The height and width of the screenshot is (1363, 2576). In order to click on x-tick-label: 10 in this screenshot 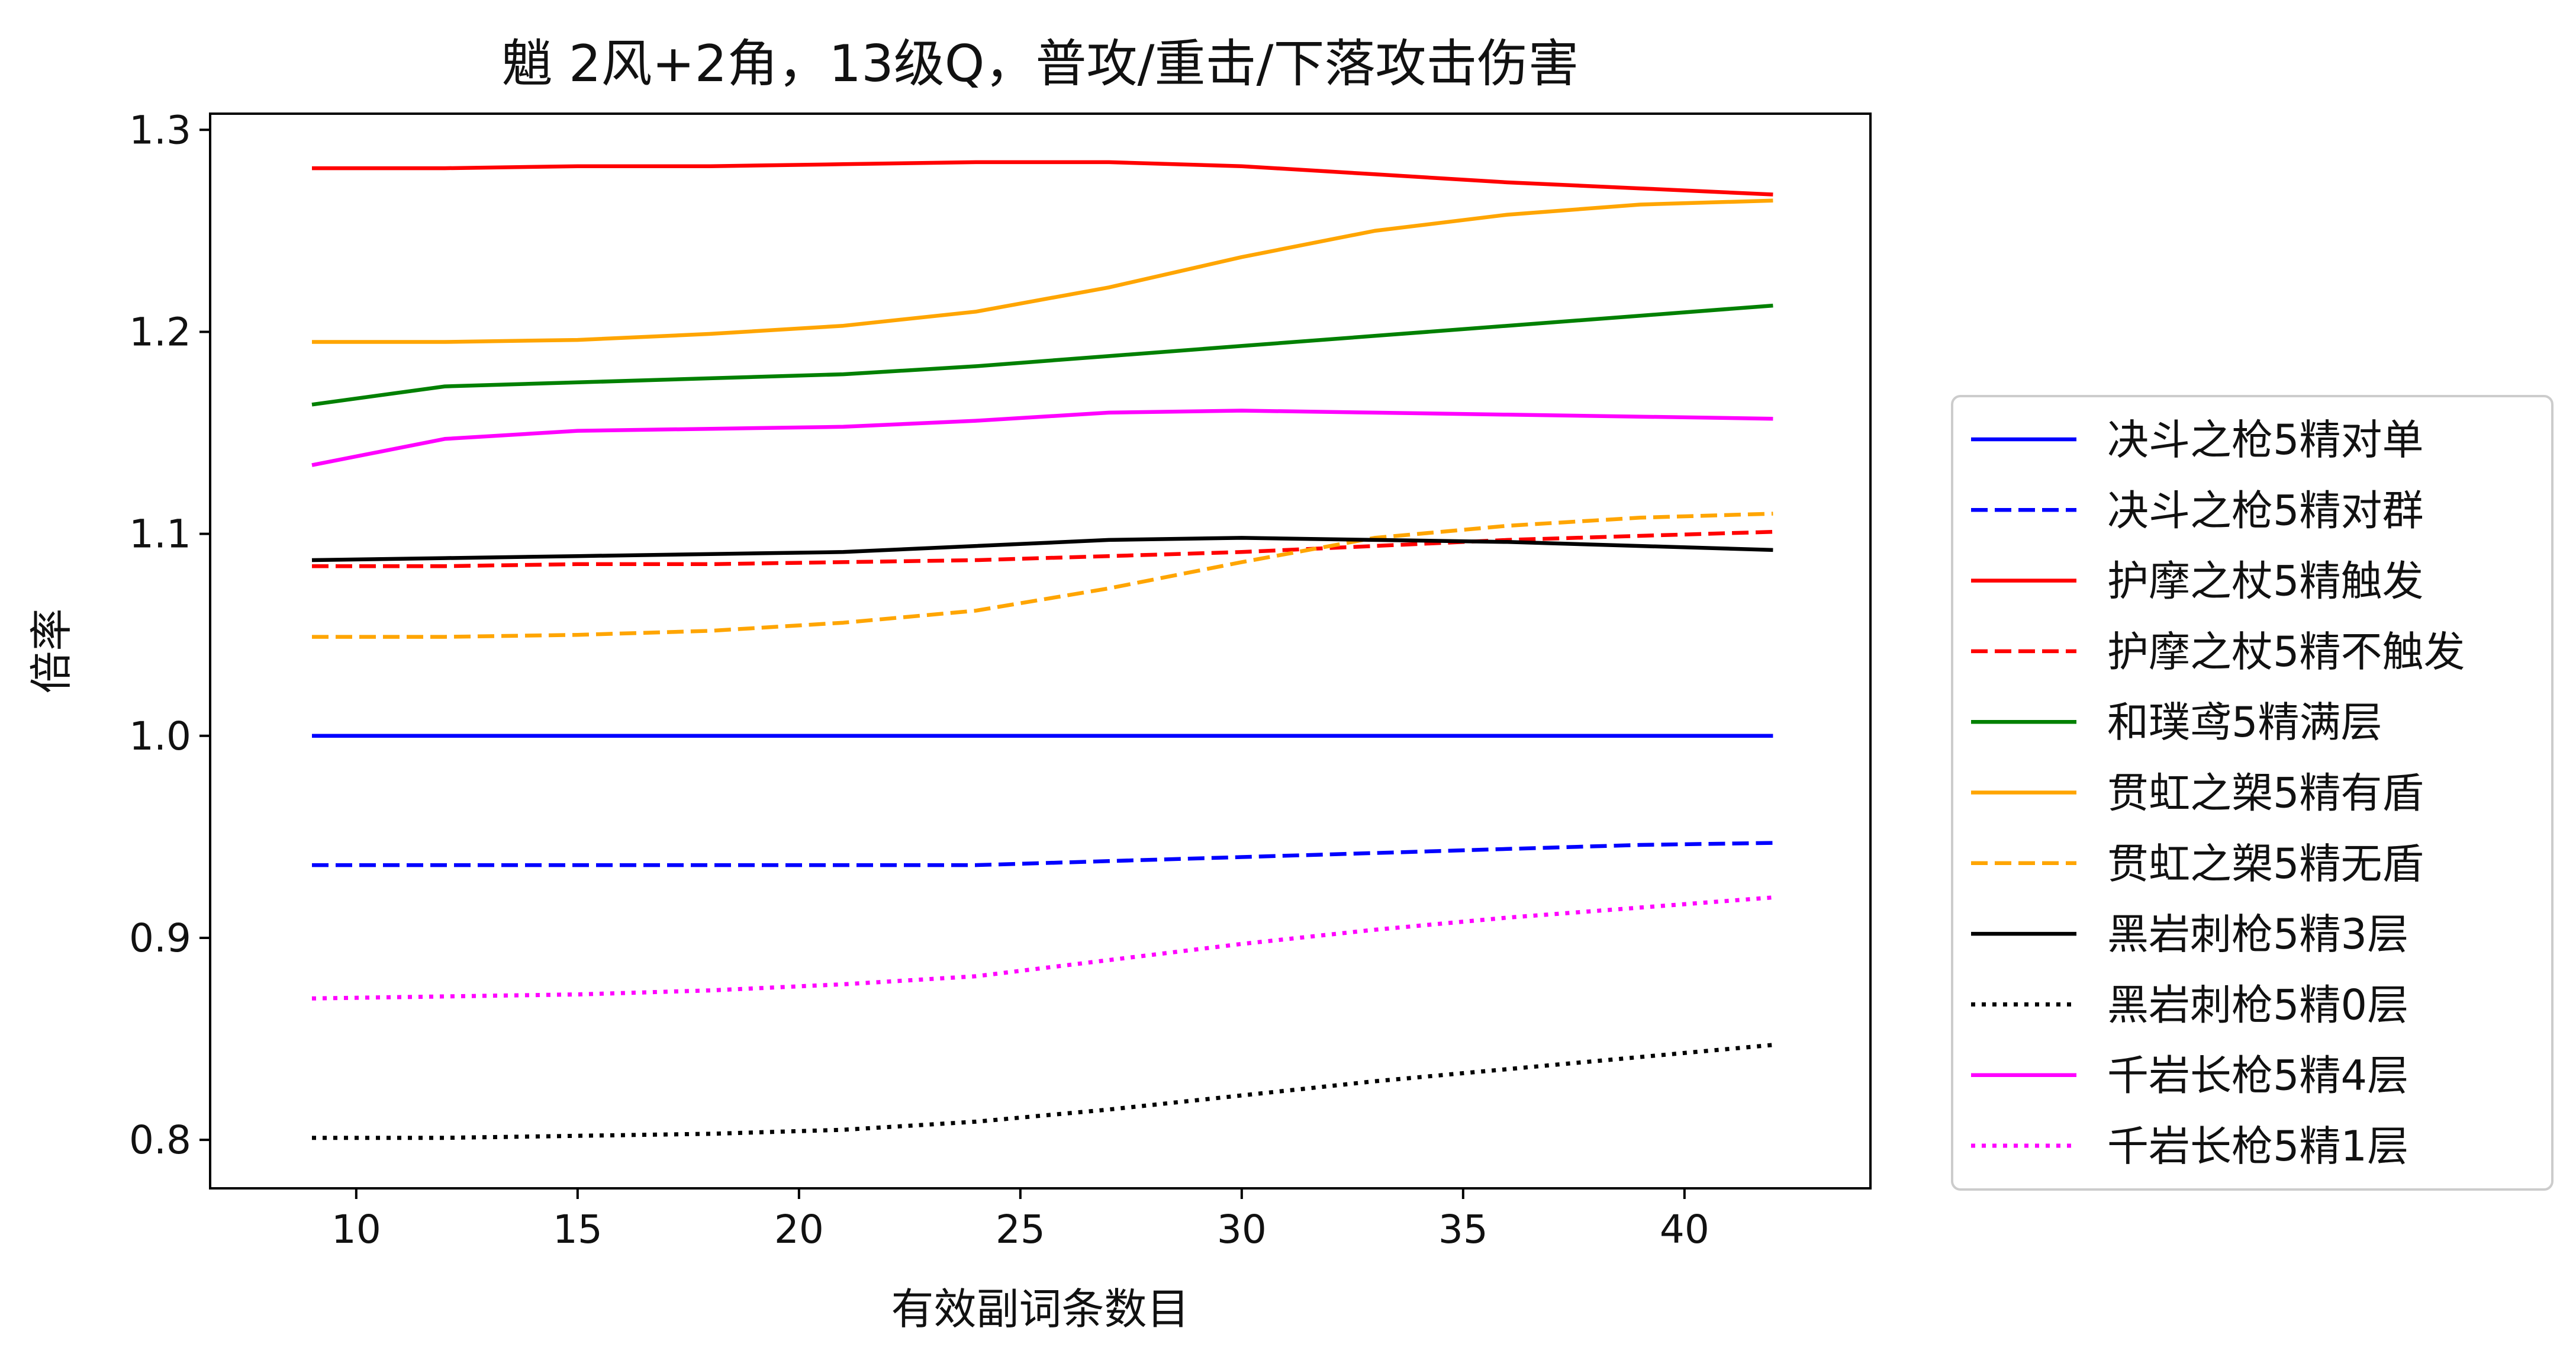, I will do `click(356, 1229)`.